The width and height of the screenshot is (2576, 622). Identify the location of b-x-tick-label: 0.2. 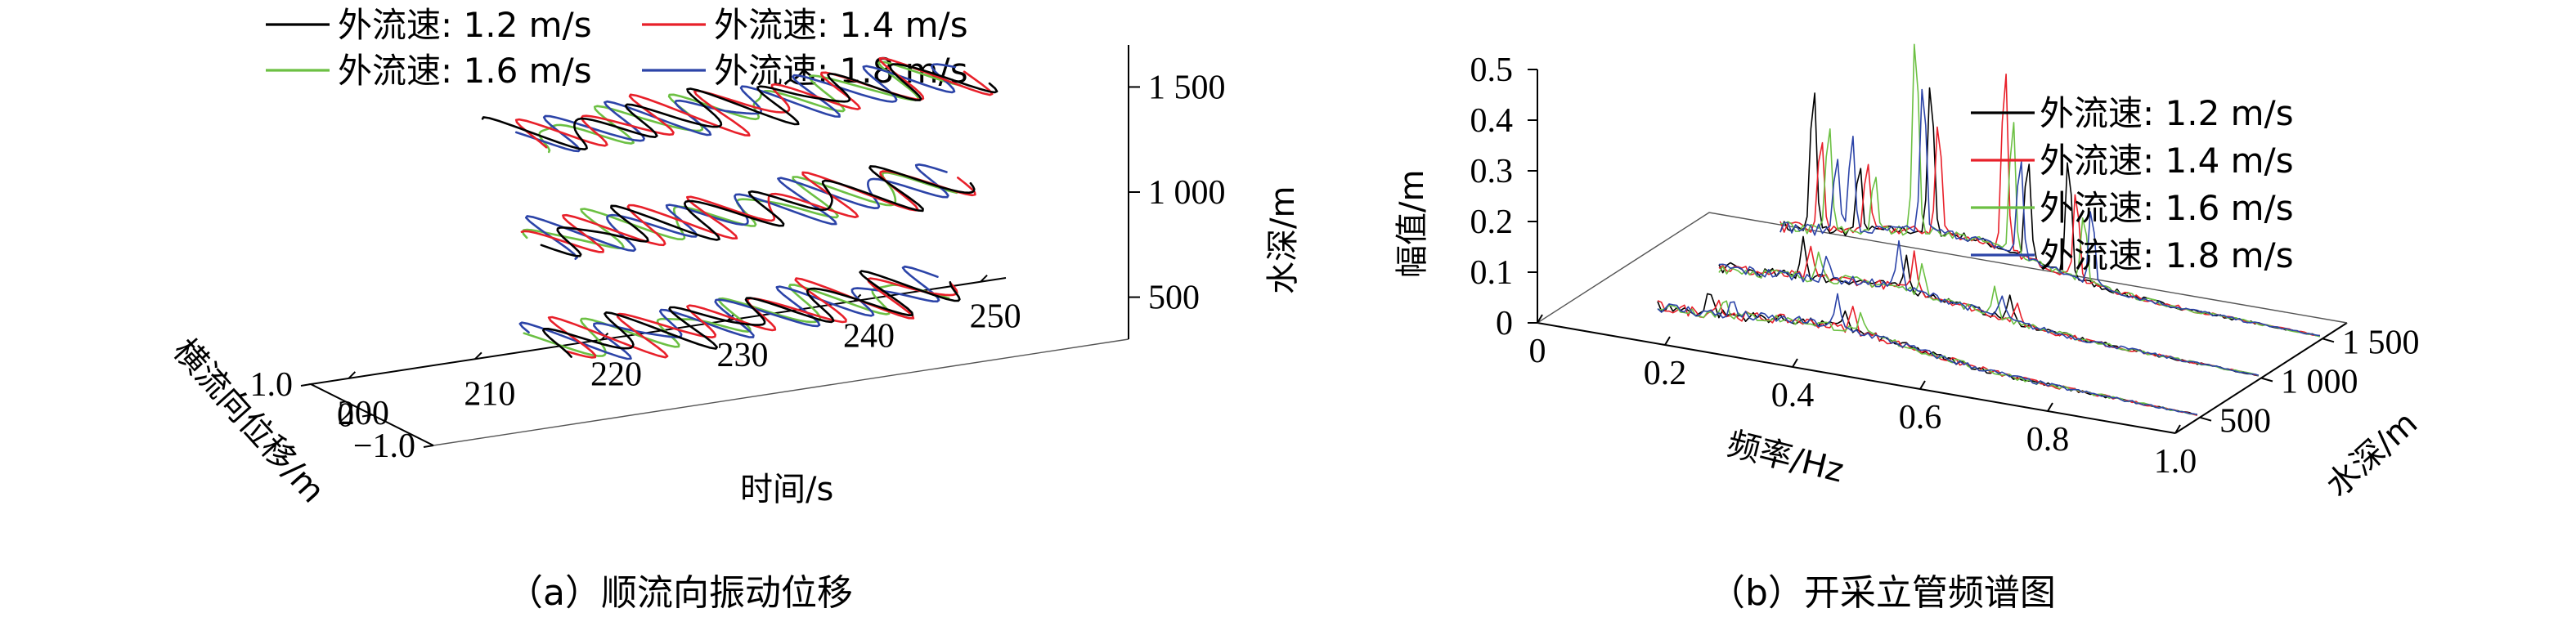
(1666, 374).